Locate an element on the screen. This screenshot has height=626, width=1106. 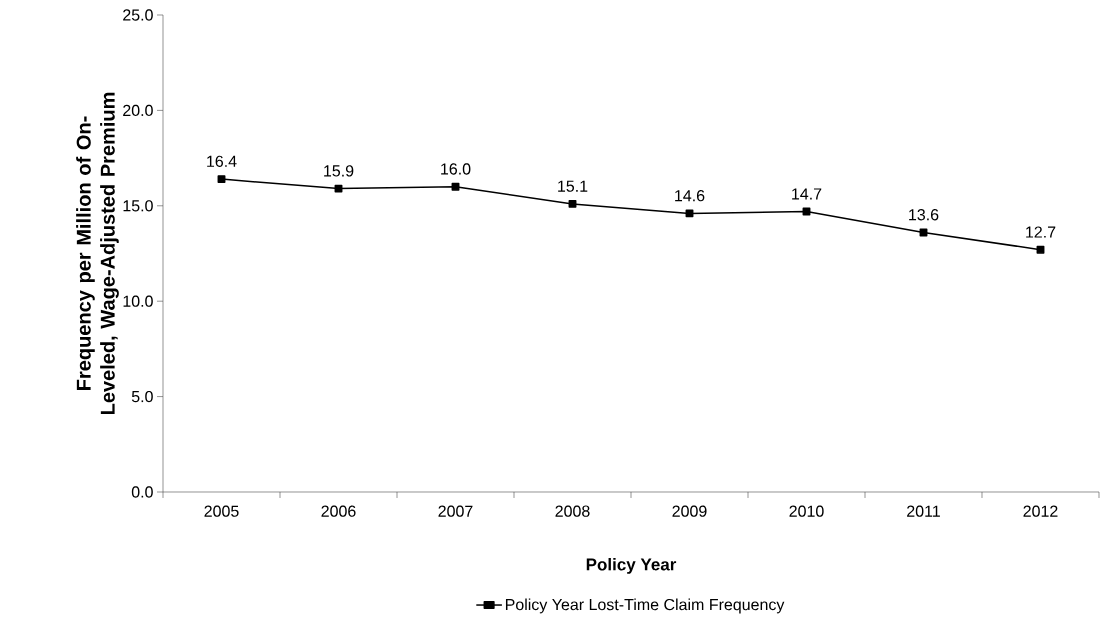
x-tick-label: 2005 is located at coordinates (221, 511).